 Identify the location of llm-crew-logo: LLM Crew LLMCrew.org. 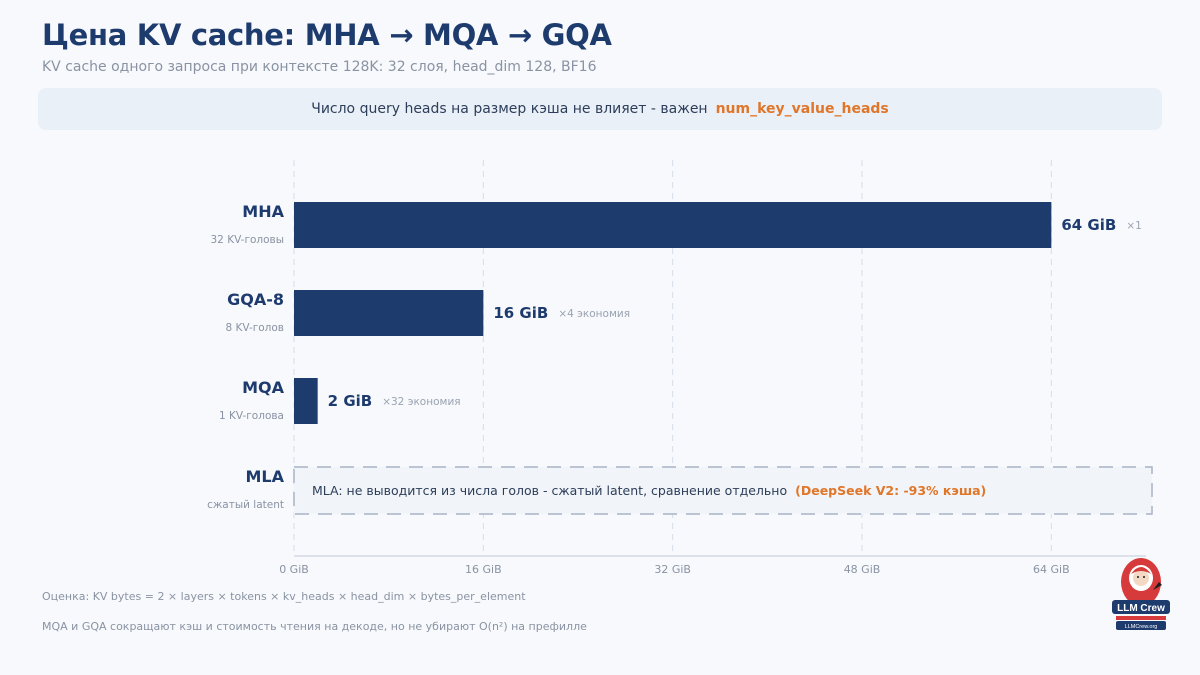
(1141, 594).